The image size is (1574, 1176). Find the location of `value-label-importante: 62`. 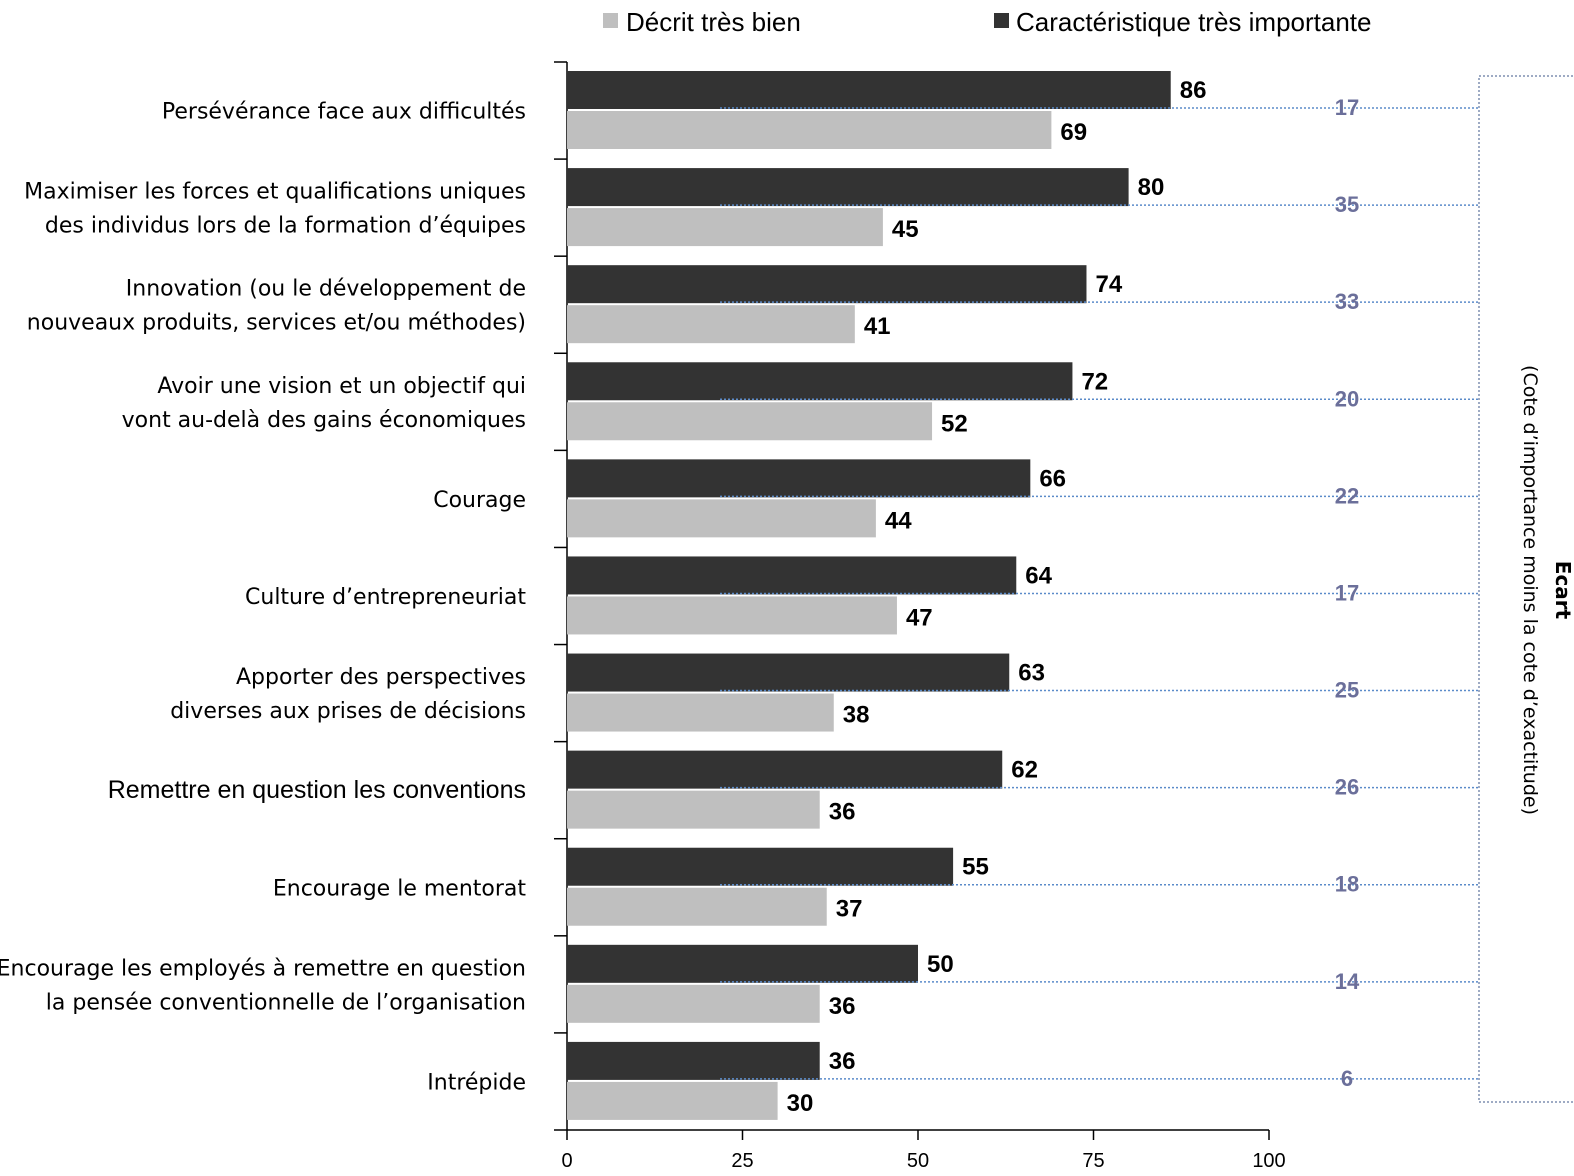

value-label-importante: 62 is located at coordinates (1024, 770).